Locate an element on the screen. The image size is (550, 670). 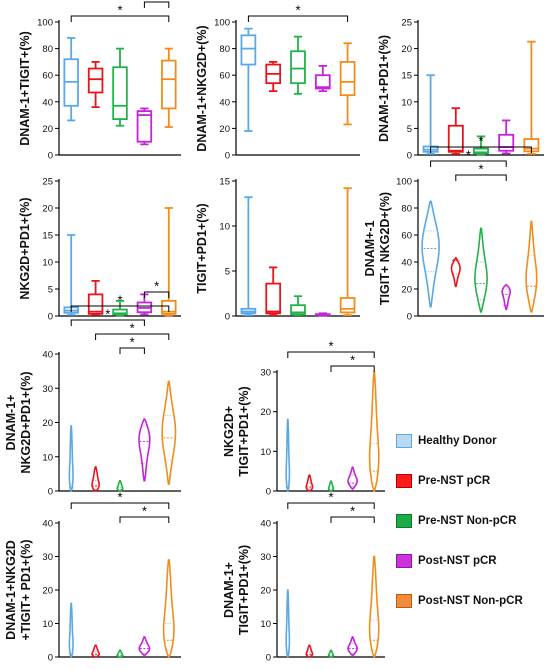
y-axis-label-line: DNAM-1+NKG2D+(%) is located at coordinates (202, 88).